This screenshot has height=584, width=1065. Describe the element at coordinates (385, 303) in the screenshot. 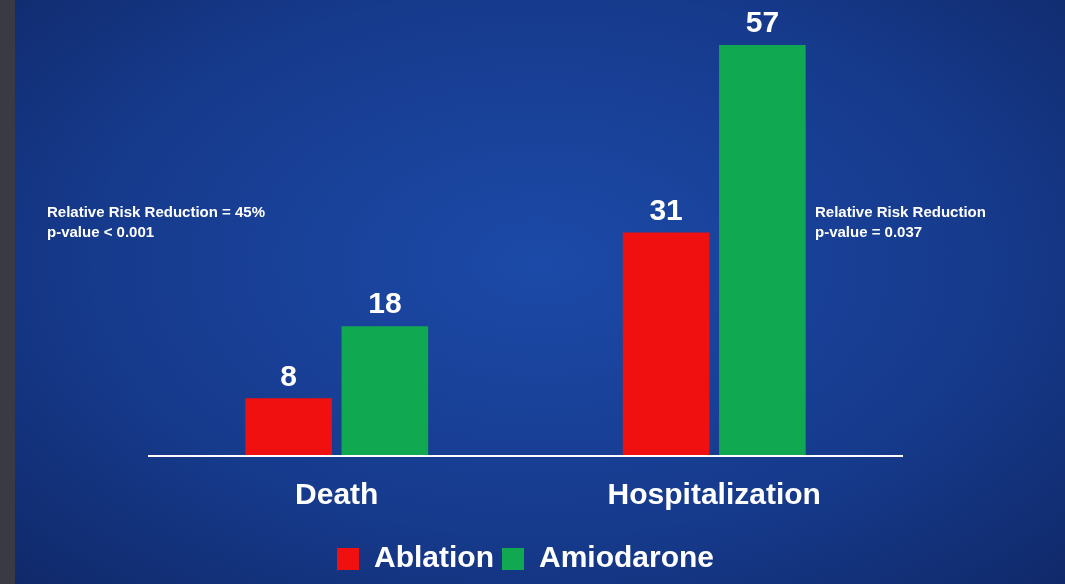

I see `data-label: 18` at that location.